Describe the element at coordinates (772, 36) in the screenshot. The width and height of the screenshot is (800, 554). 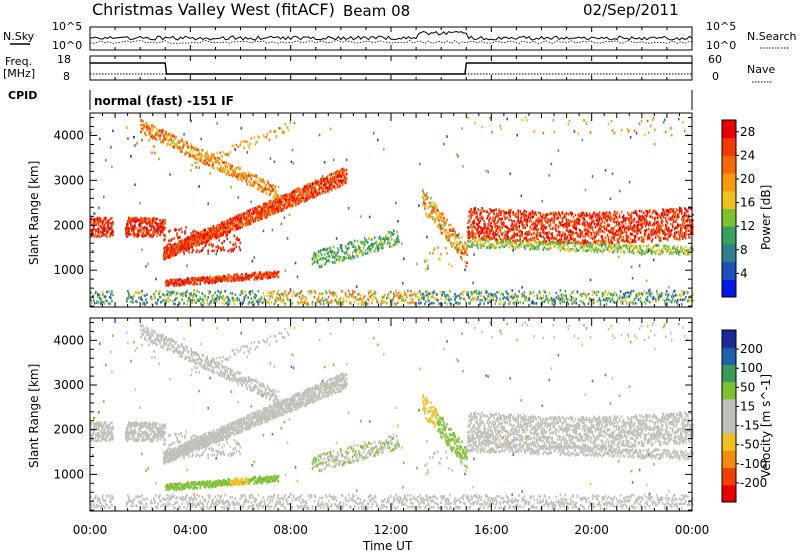
I see `nsearch-label: N.Search` at that location.